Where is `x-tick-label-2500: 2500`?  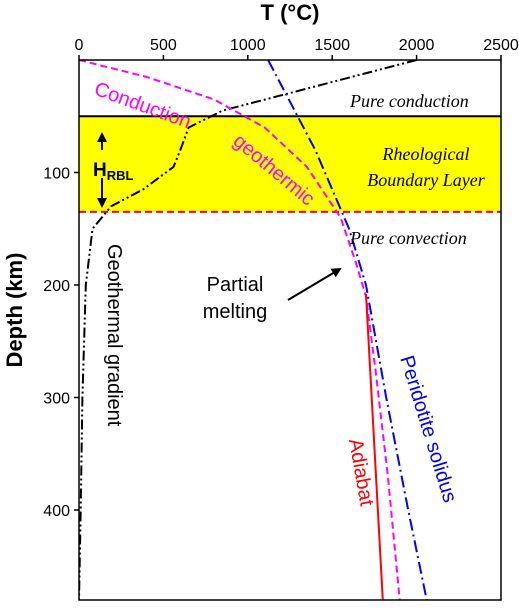 x-tick-label-2500: 2500 is located at coordinates (501, 45).